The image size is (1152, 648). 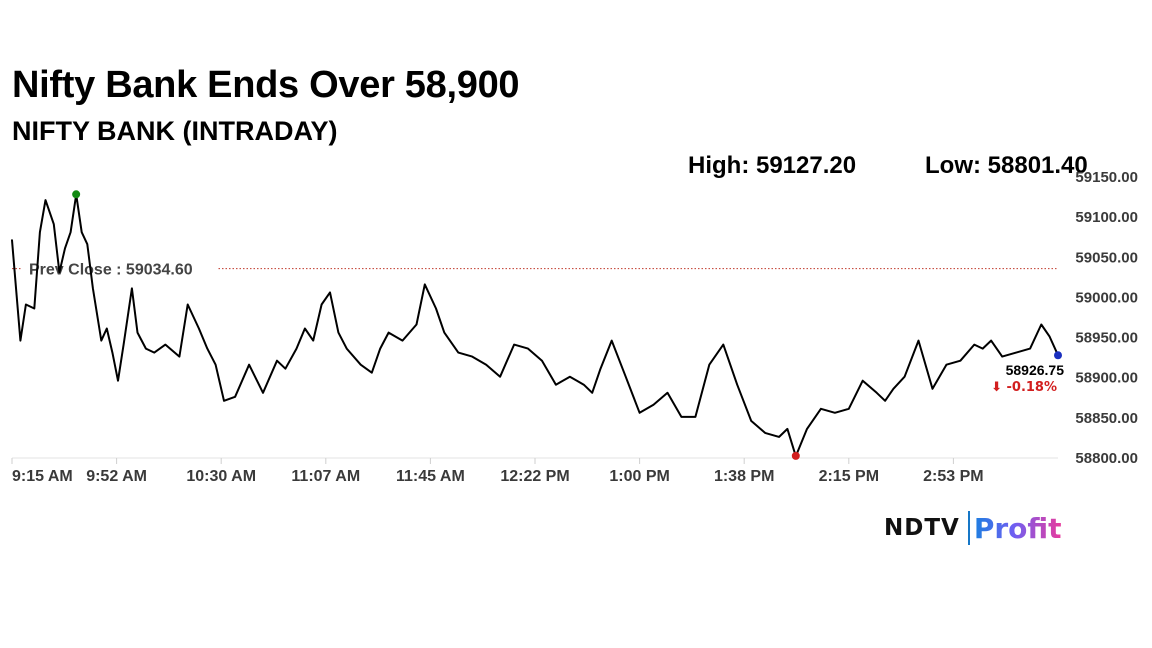 I want to click on x-tick-label: 11:45 AM, so click(x=430, y=476).